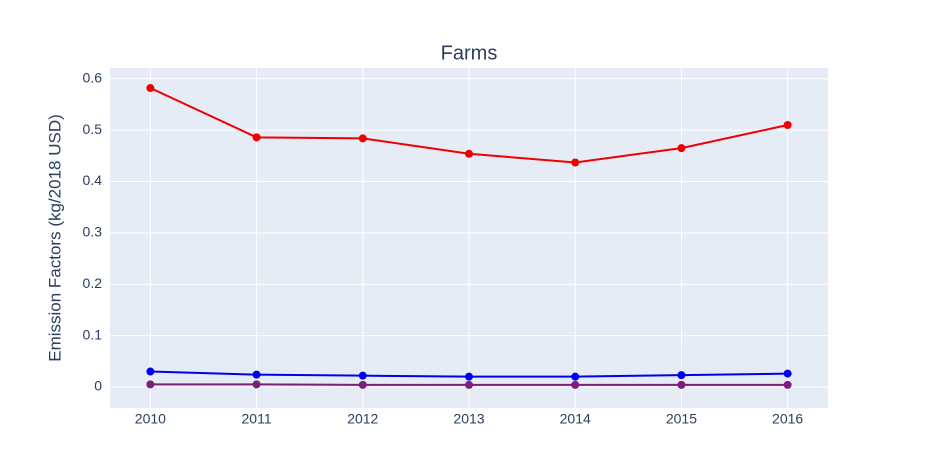 Image resolution: width=942 pixels, height=467 pixels. Describe the element at coordinates (257, 419) in the screenshot. I see `x-tick-label: 2011` at that location.